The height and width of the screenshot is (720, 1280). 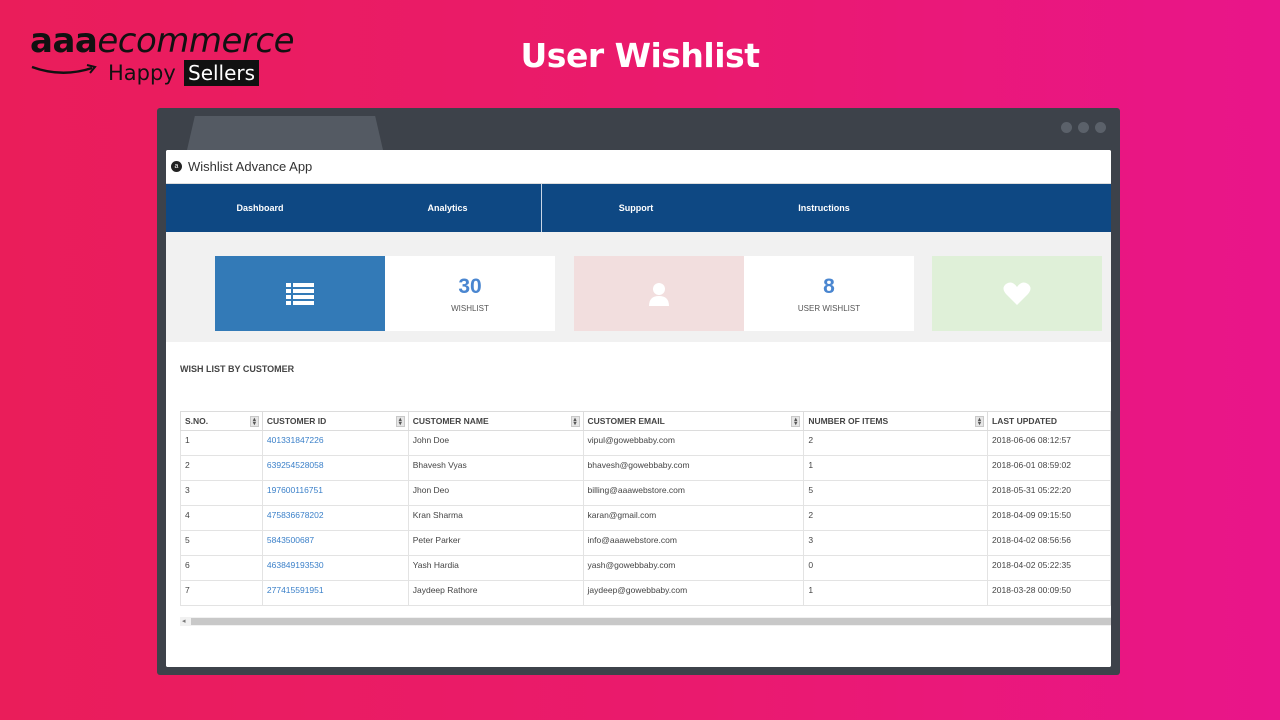 What do you see at coordinates (829, 286) in the screenshot?
I see `user-wishlist-count: 8` at bounding box center [829, 286].